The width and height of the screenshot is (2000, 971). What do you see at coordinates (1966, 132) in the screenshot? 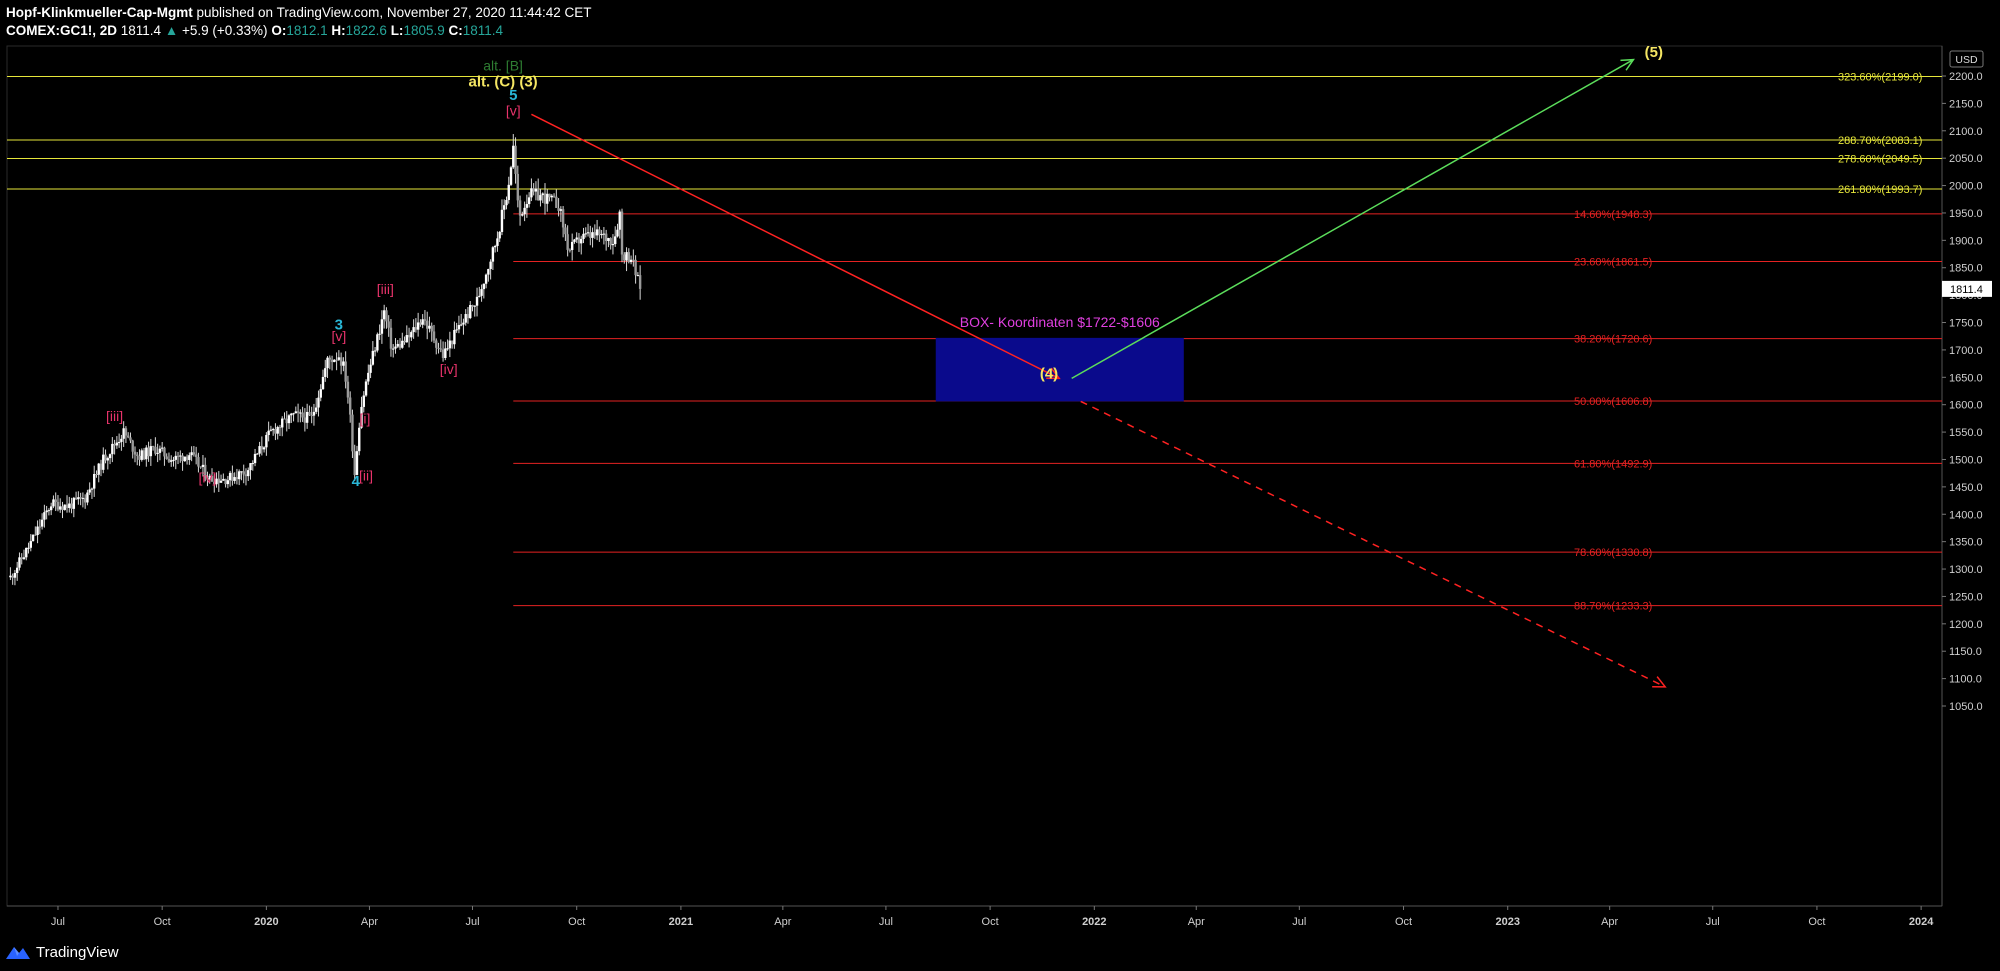
I see `y-tick-label-21: 2100.0` at bounding box center [1966, 132].